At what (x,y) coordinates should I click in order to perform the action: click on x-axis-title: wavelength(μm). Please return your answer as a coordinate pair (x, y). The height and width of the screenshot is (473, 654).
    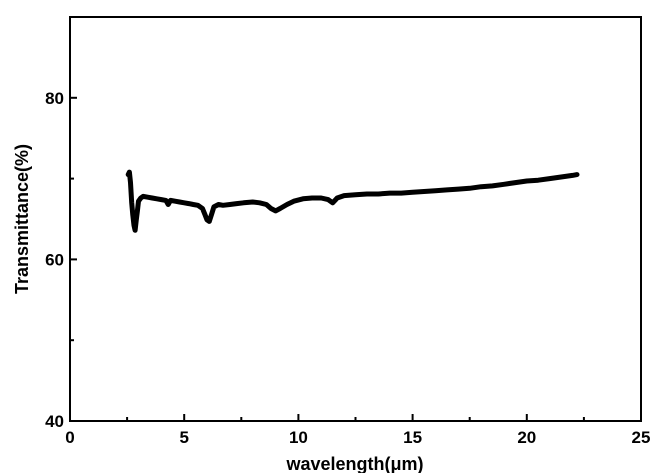
    Looking at the image, I should click on (354, 463).